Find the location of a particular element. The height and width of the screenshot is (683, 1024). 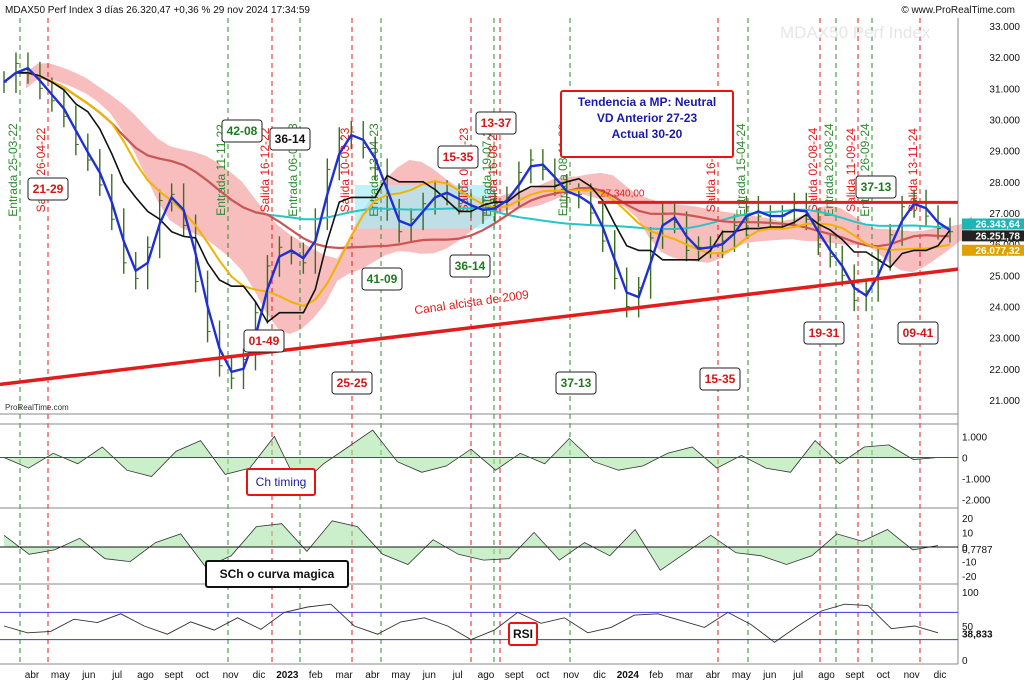

rsi-line is located at coordinates (471, 623).